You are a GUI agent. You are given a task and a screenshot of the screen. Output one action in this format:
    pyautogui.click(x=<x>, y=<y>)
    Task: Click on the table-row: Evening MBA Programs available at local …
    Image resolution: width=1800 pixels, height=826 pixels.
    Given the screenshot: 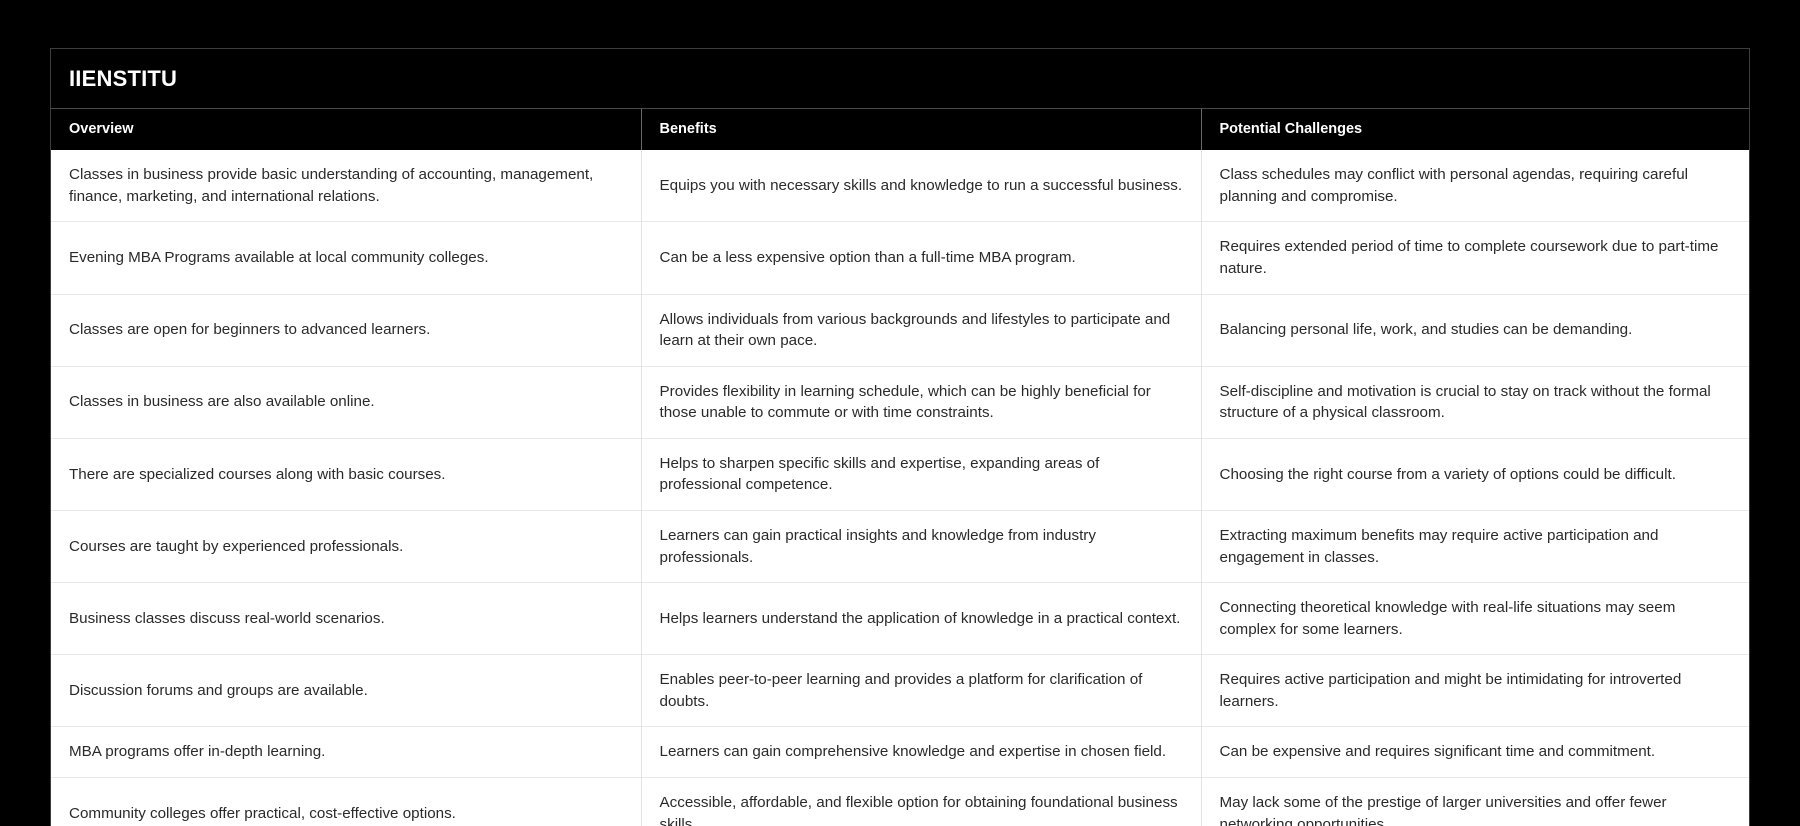 What is the action you would take?
    pyautogui.click(x=900, y=257)
    